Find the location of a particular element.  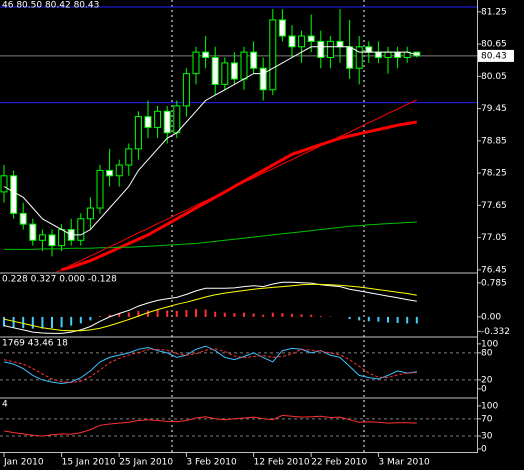

x-tick-label: 15 Jan 2010 is located at coordinates (89, 463).